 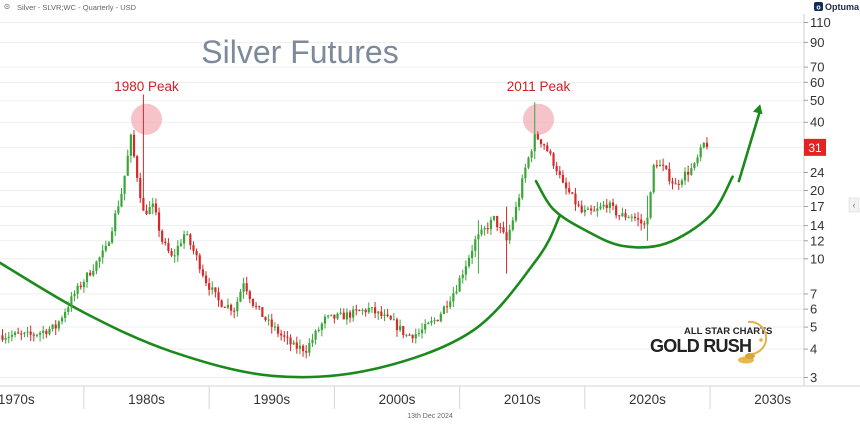 What do you see at coordinates (817, 172) in the screenshot?
I see `price-label-24: 24` at bounding box center [817, 172].